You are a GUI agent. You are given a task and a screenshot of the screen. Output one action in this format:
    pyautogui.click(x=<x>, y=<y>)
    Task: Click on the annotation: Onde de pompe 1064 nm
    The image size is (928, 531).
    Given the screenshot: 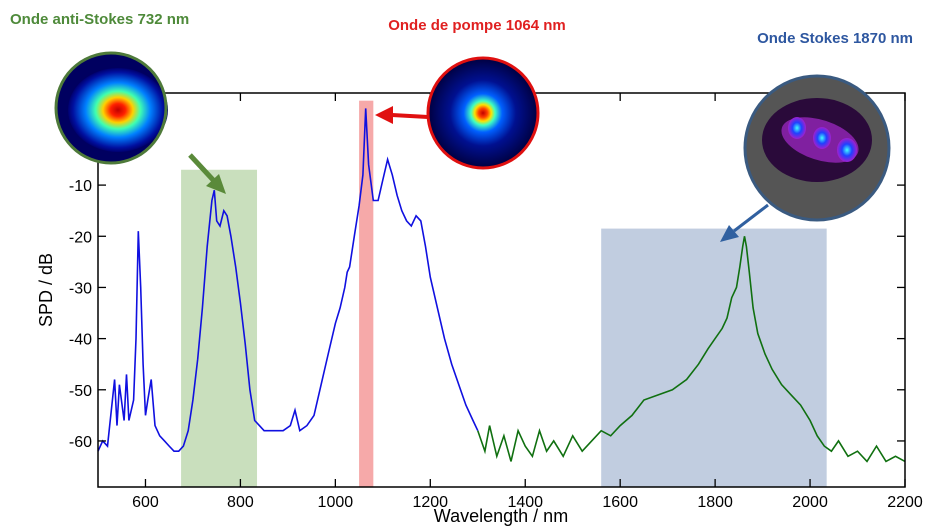 What is the action you would take?
    pyautogui.click(x=477, y=25)
    